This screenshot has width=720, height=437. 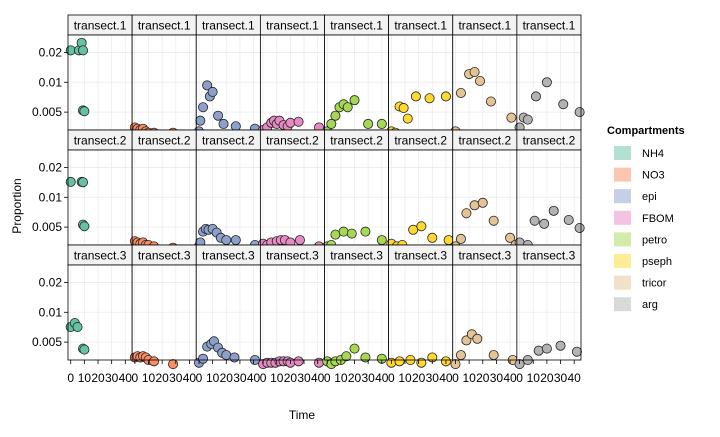 I want to click on panel-transect.2-petro: transect.2, so click(x=356, y=190).